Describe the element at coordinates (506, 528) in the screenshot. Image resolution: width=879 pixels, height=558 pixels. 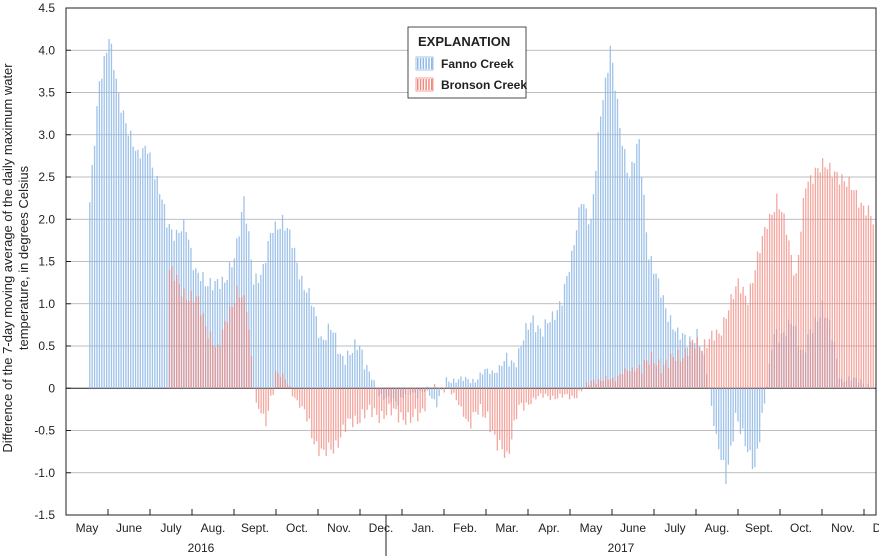
I see `x-tick-label: Mar.` at that location.